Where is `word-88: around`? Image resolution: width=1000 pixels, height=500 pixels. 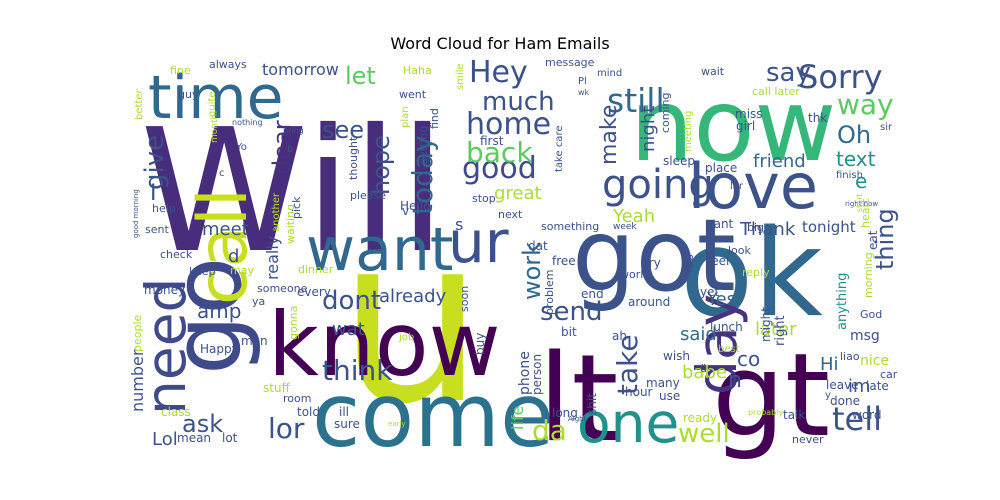
word-88: around is located at coordinates (649, 302).